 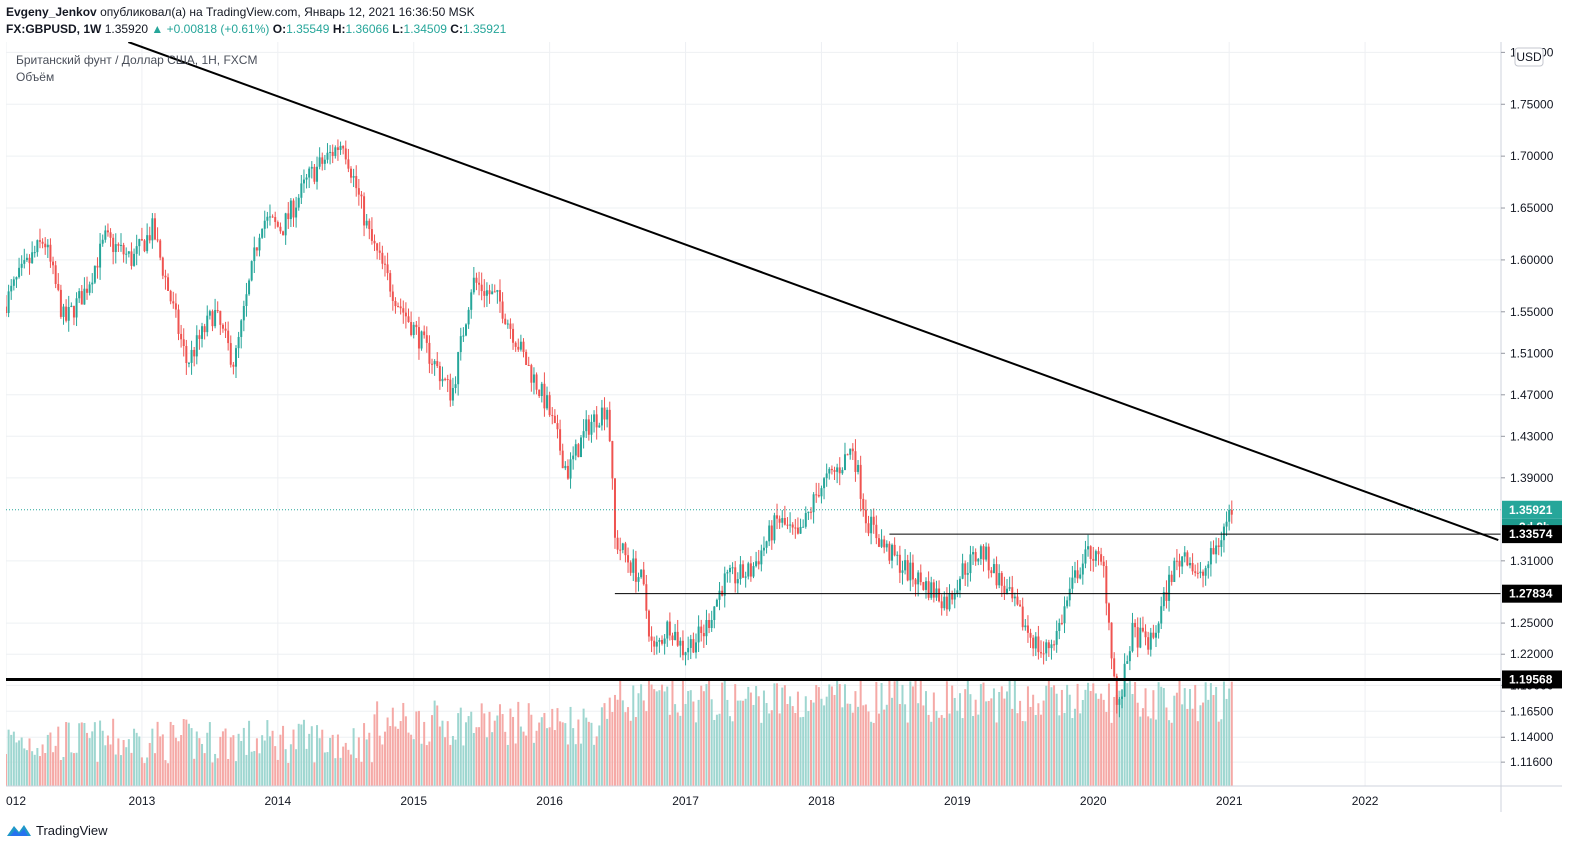 I want to click on current-price-tag-bg, so click(x=1532, y=509).